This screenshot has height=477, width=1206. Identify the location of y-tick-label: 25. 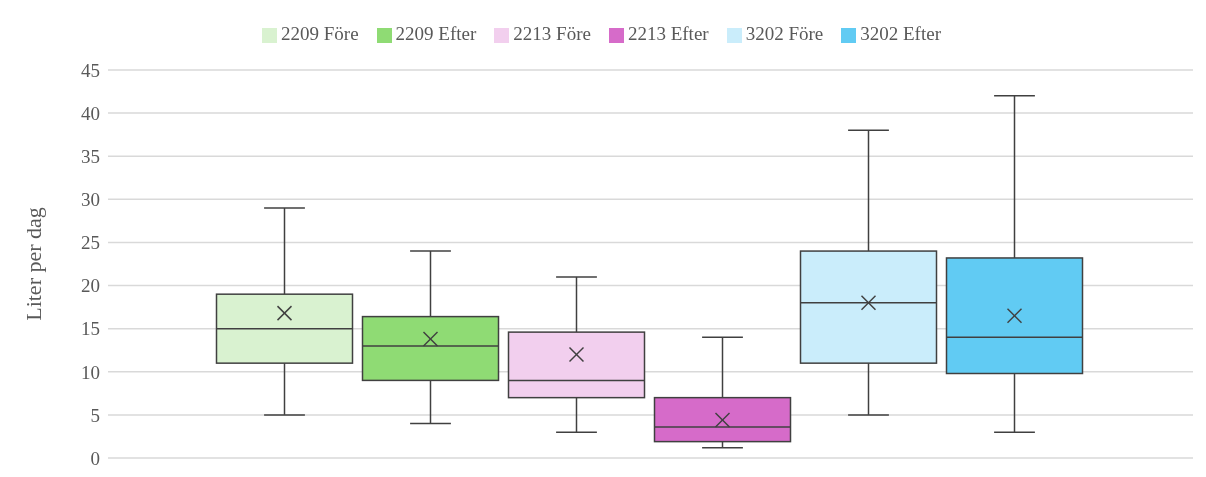
(90, 243).